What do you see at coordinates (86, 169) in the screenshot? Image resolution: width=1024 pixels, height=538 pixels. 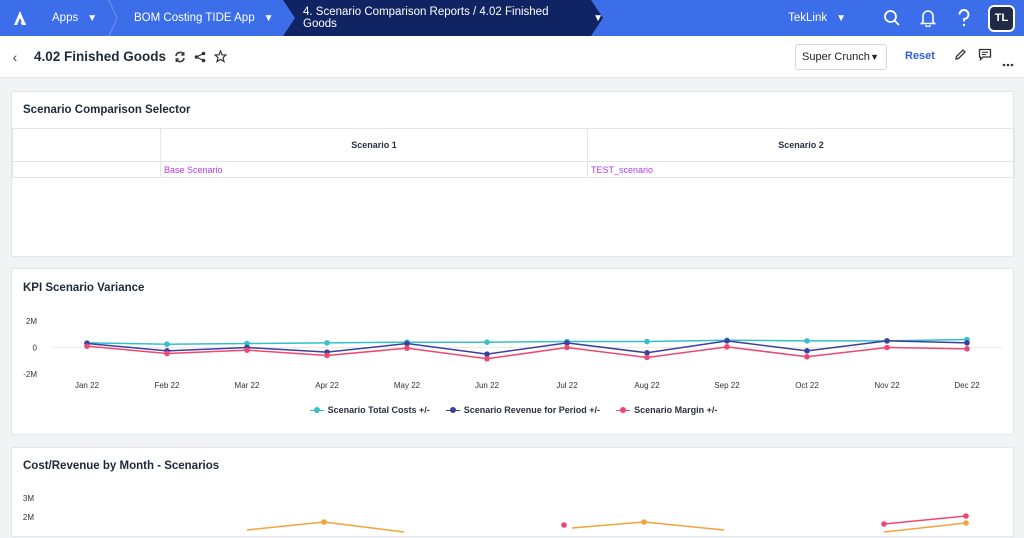 I see `row-header-cell` at bounding box center [86, 169].